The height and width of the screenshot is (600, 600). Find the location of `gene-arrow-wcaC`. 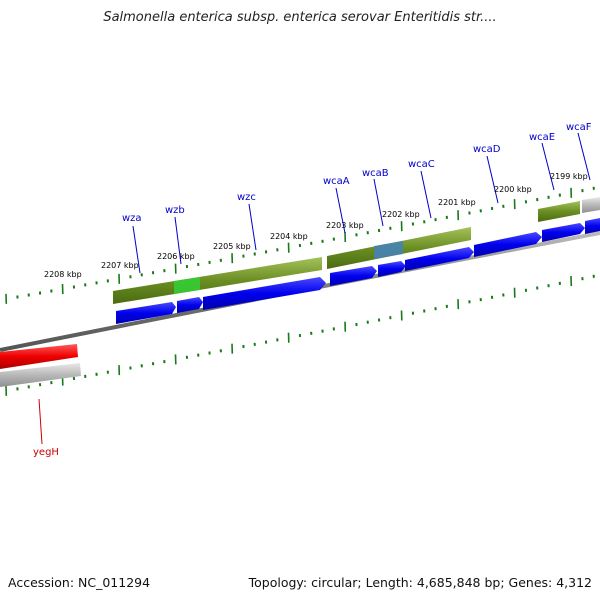

gene-arrow-wcaC is located at coordinates (439, 259).